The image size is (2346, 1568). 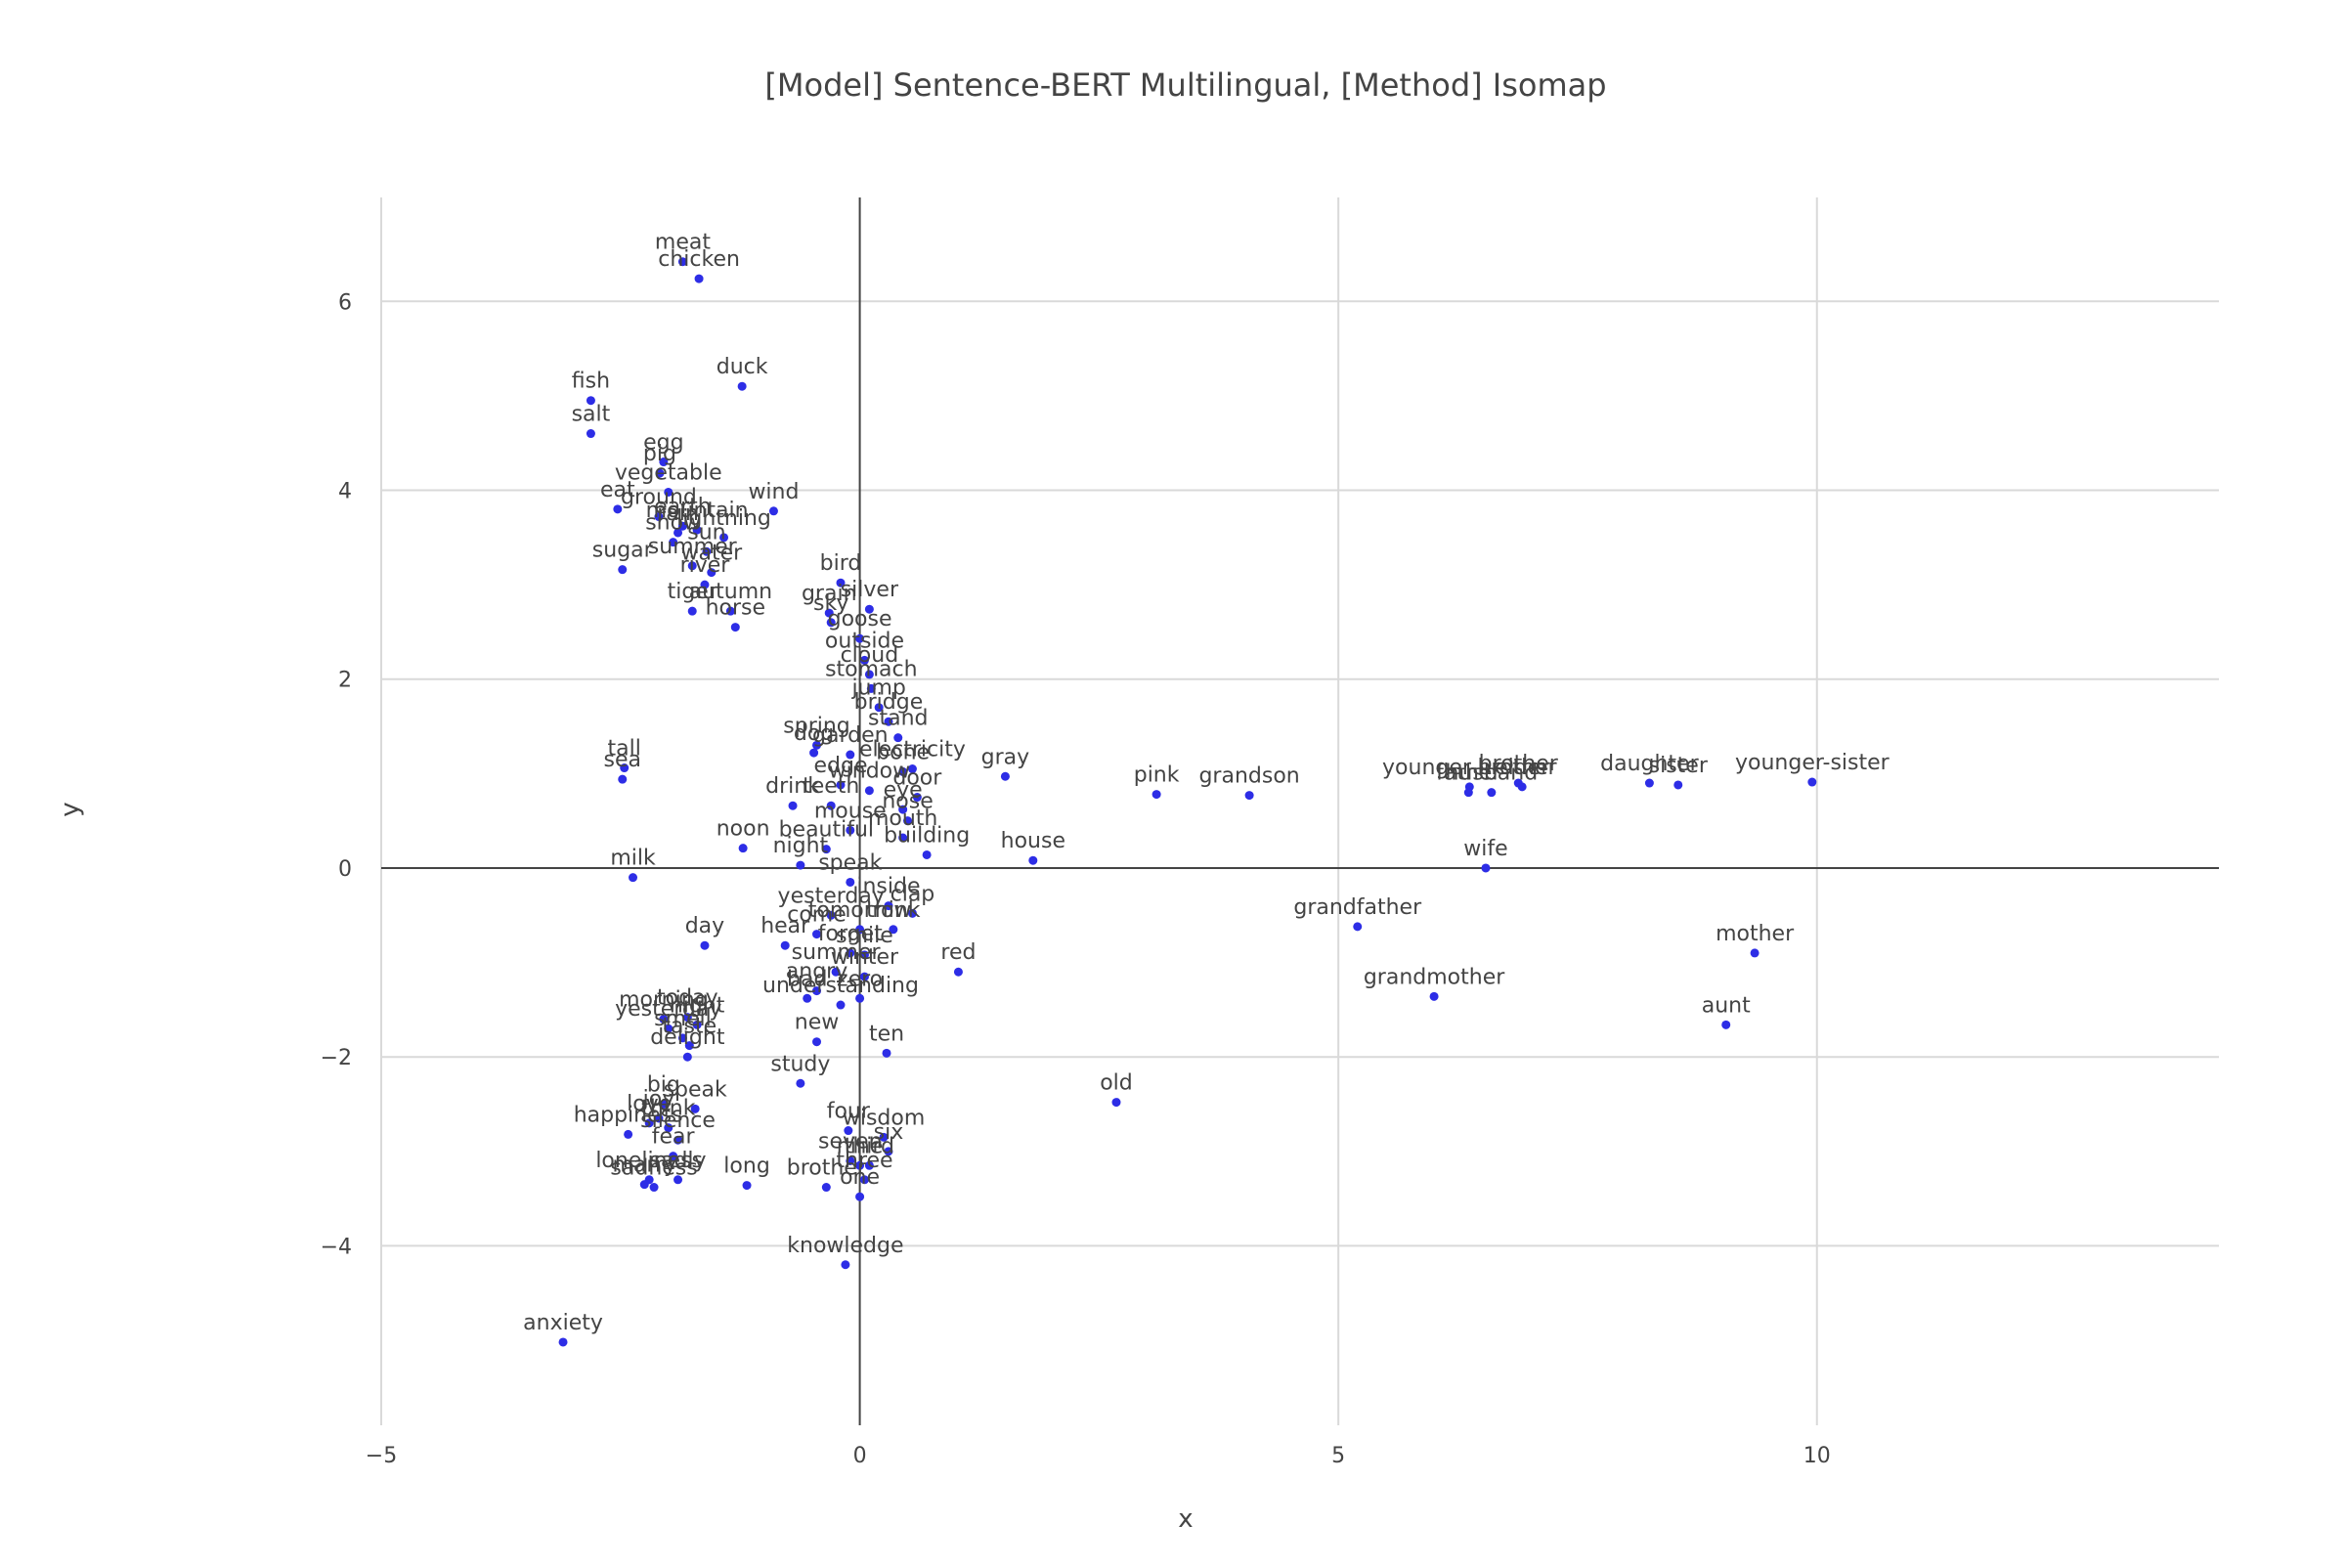 What do you see at coordinates (724, 519) in the screenshot?
I see `point-label: lightning` at bounding box center [724, 519].